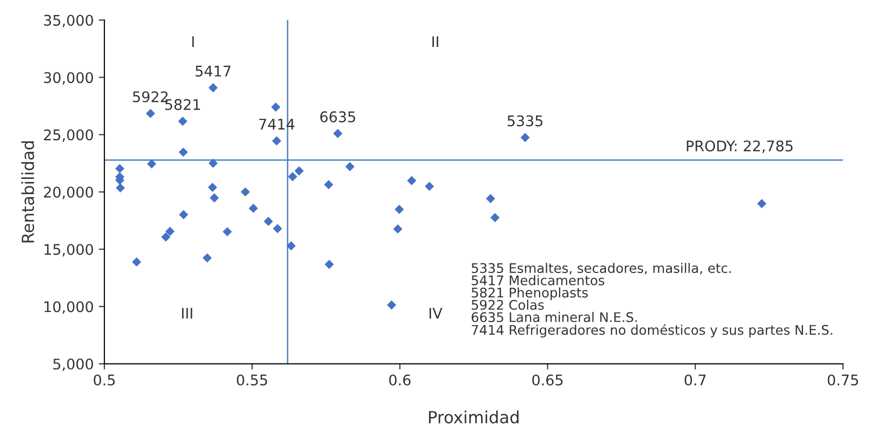 This screenshot has width=870, height=427. I want to click on annotation: 5417, so click(213, 71).